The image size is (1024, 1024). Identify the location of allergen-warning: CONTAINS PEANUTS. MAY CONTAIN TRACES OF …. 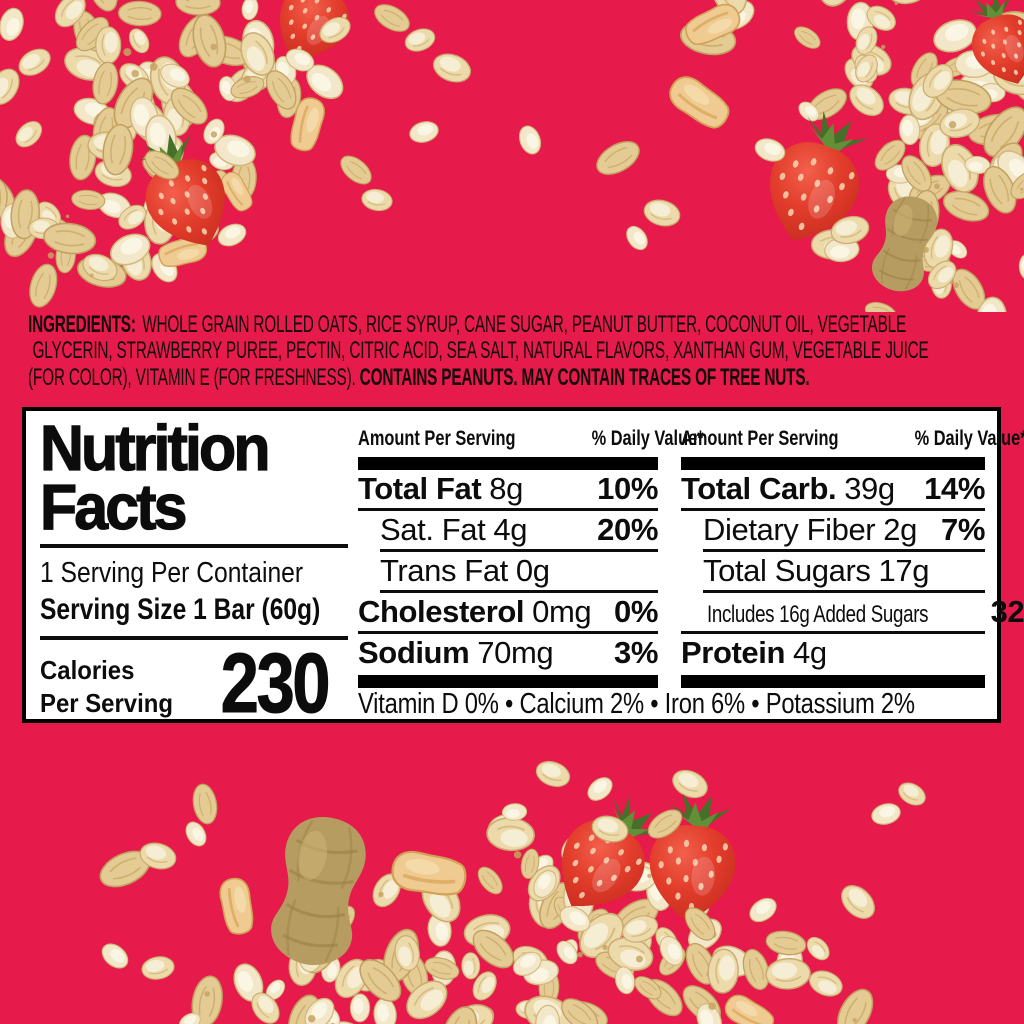
(584, 377).